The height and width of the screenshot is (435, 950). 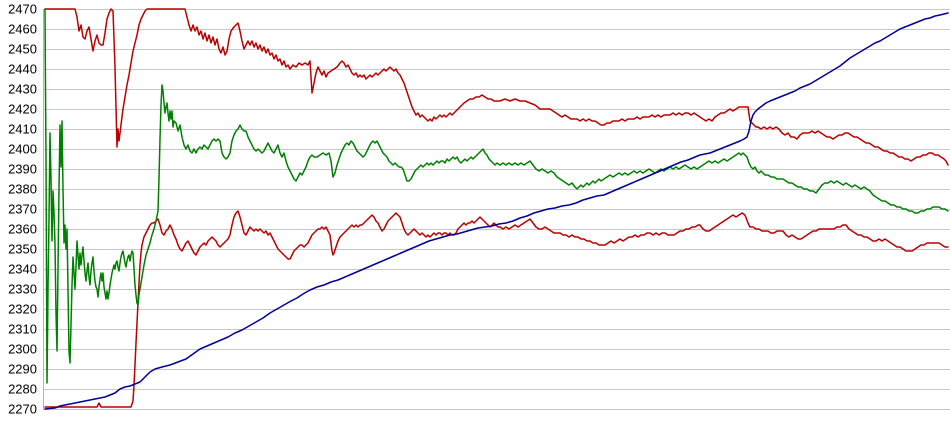 What do you see at coordinates (22, 169) in the screenshot?
I see `y-axis-tick-label: 2390` at bounding box center [22, 169].